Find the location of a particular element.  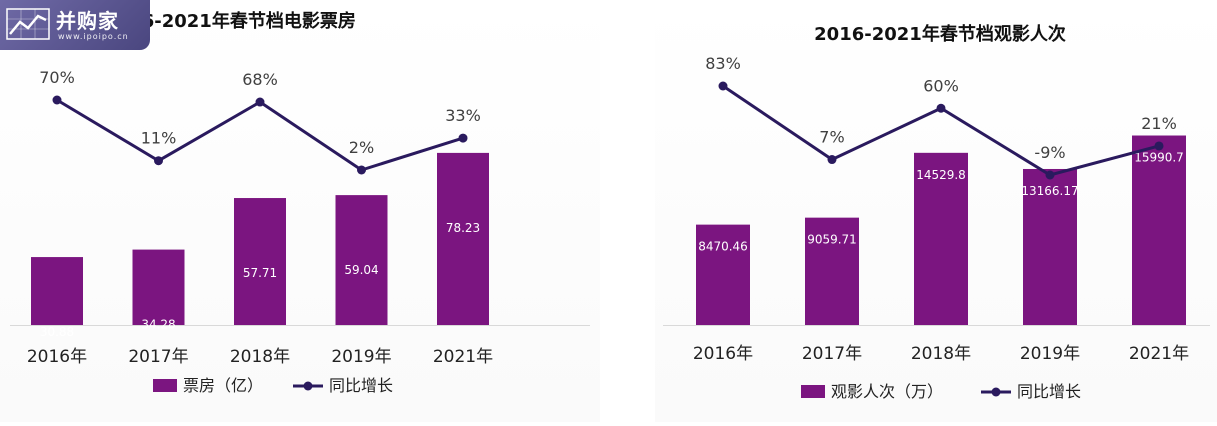

growth-label: 60% is located at coordinates (941, 85).